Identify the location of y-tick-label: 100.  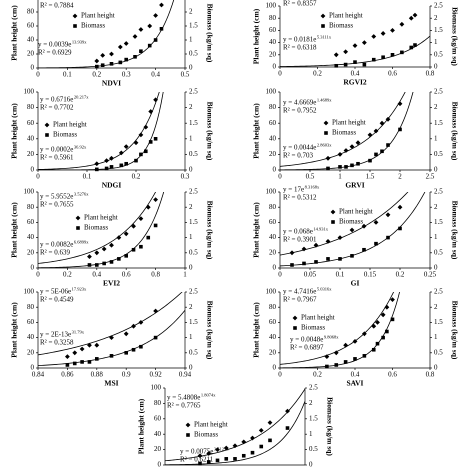
(29, 192).